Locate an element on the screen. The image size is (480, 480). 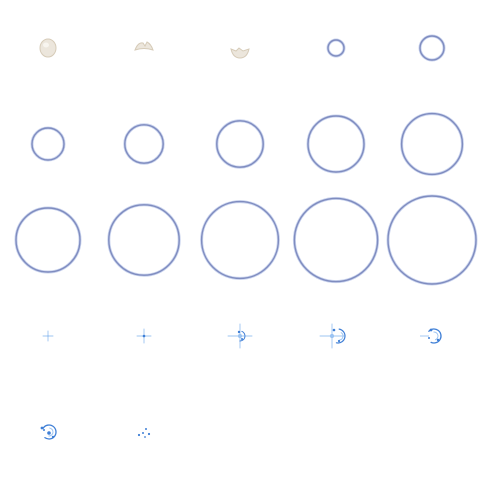
shell-sprite is located at coordinates (48, 48).